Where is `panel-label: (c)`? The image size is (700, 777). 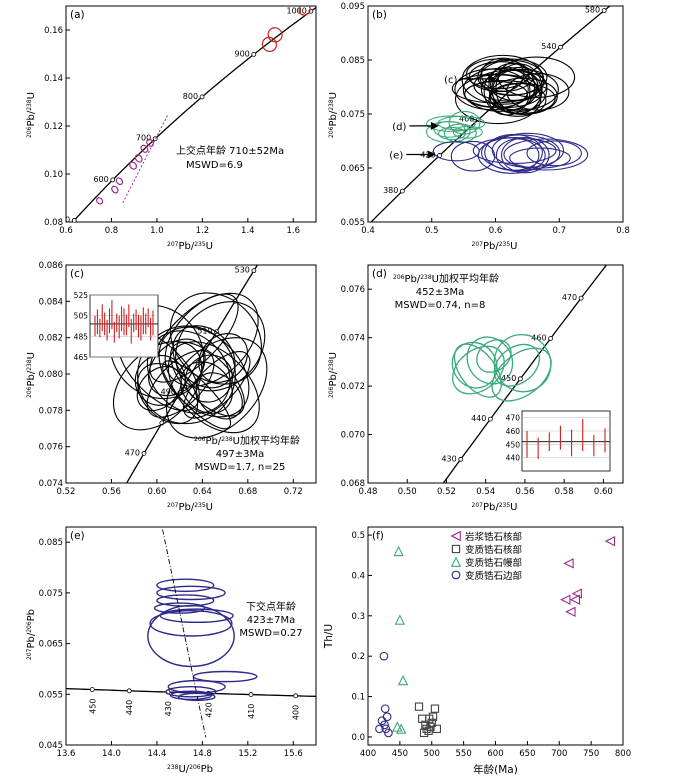 panel-label: (c) is located at coordinates (77, 274).